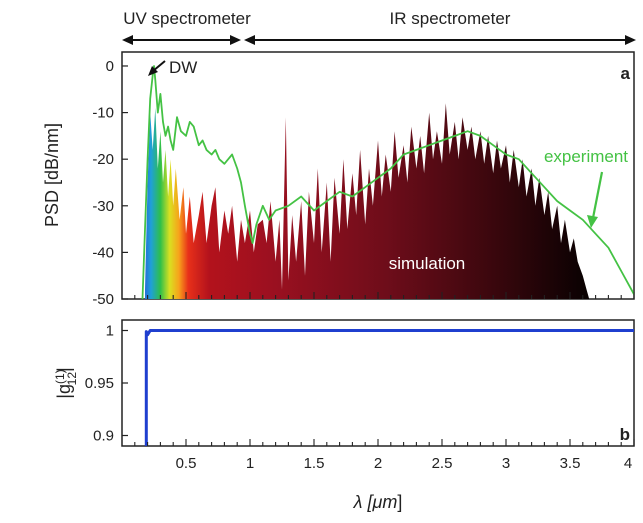  What do you see at coordinates (103, 113) in the screenshot?
I see `psd-y-tick-label: -10` at bounding box center [103, 113].